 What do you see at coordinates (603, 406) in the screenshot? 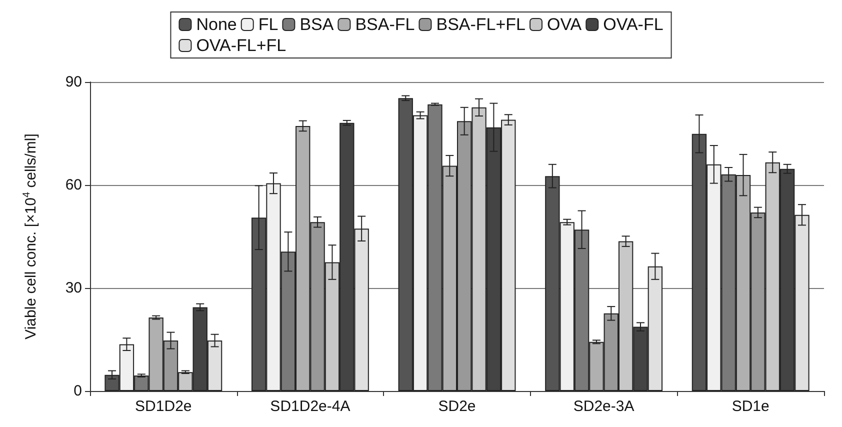
I see `x-tick-label: SD2e-3A` at bounding box center [603, 406].